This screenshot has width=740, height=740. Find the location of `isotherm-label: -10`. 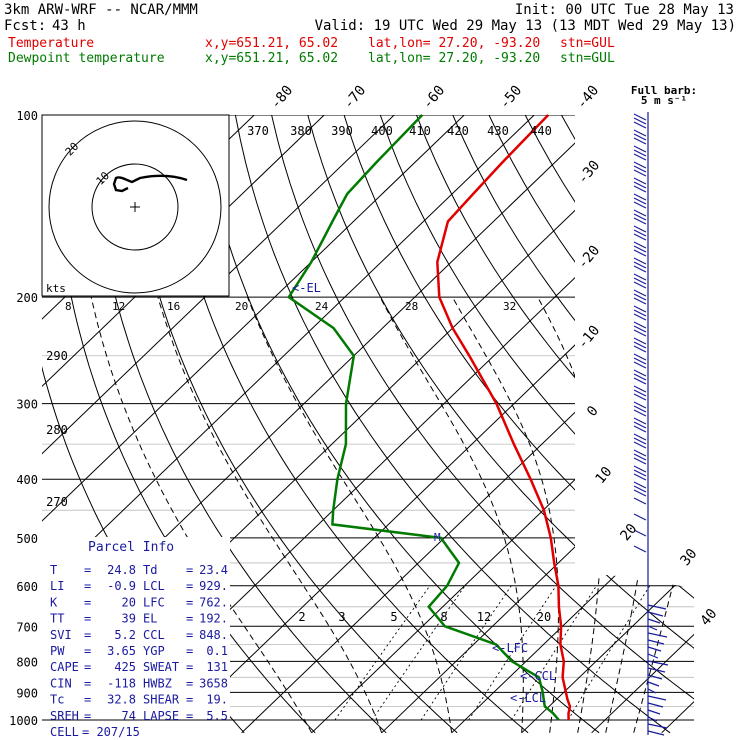

isotherm-label: -10 is located at coordinates (589, 338).